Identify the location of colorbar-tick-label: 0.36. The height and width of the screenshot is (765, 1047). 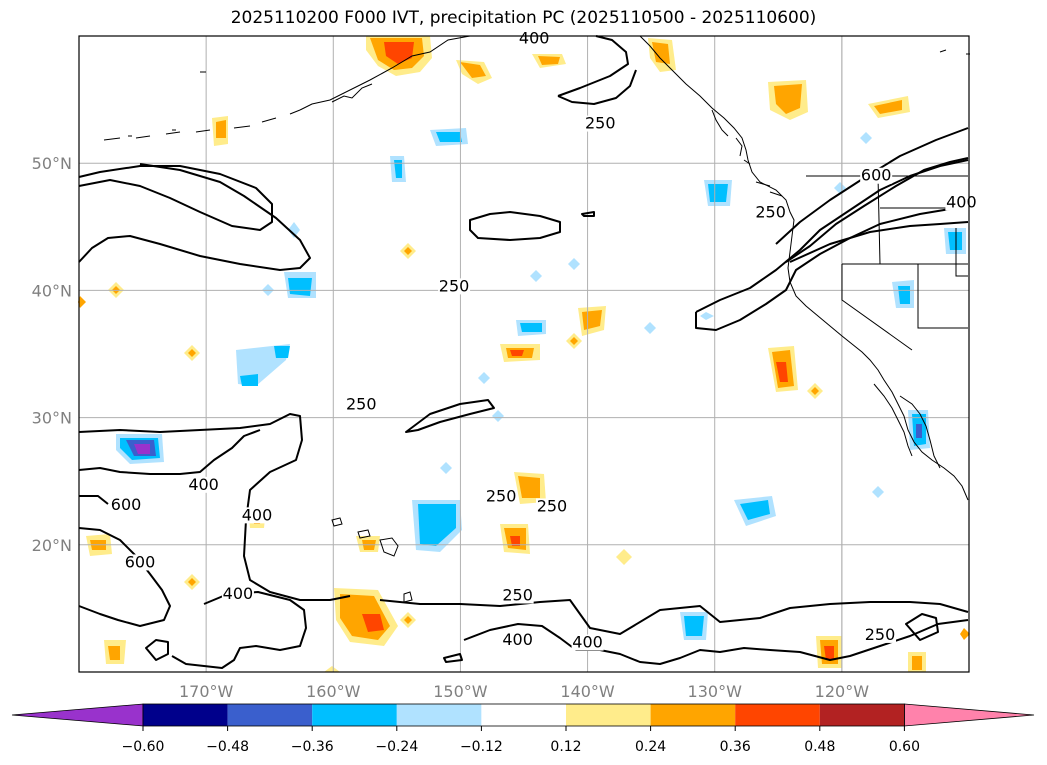
(735, 747).